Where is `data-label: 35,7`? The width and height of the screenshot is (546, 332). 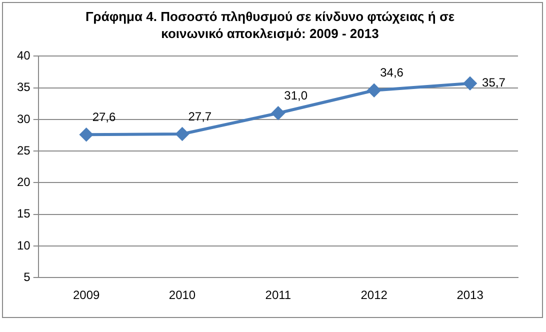 data-label: 35,7 is located at coordinates (494, 83).